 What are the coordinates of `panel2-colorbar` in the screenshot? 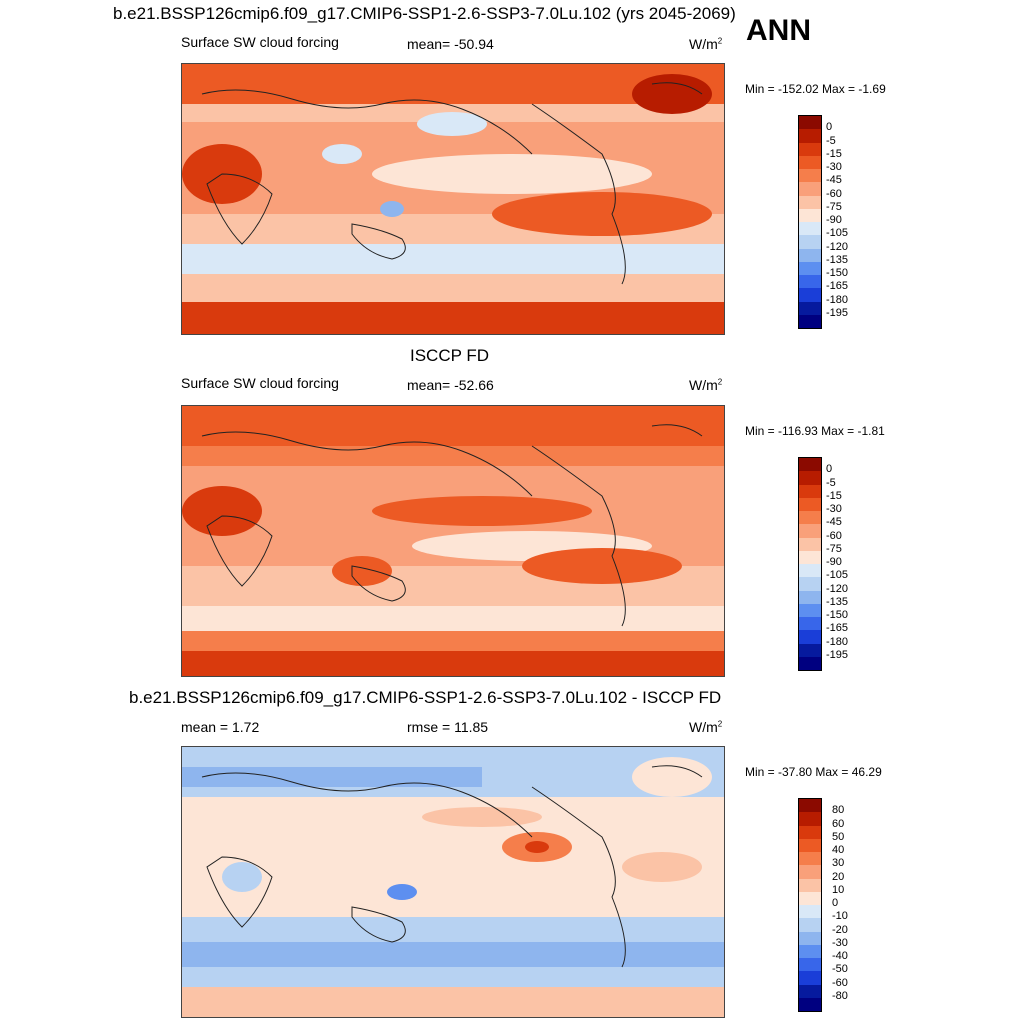 It's located at (810, 564).